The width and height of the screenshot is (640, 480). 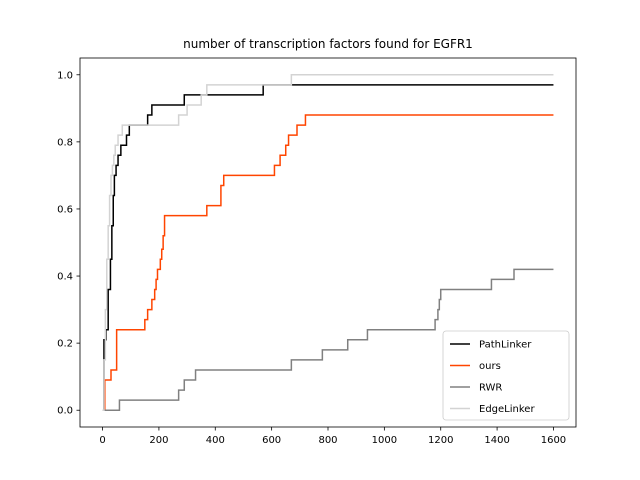 What do you see at coordinates (65, 75) in the screenshot?
I see `y-tick-label: 1.0` at bounding box center [65, 75].